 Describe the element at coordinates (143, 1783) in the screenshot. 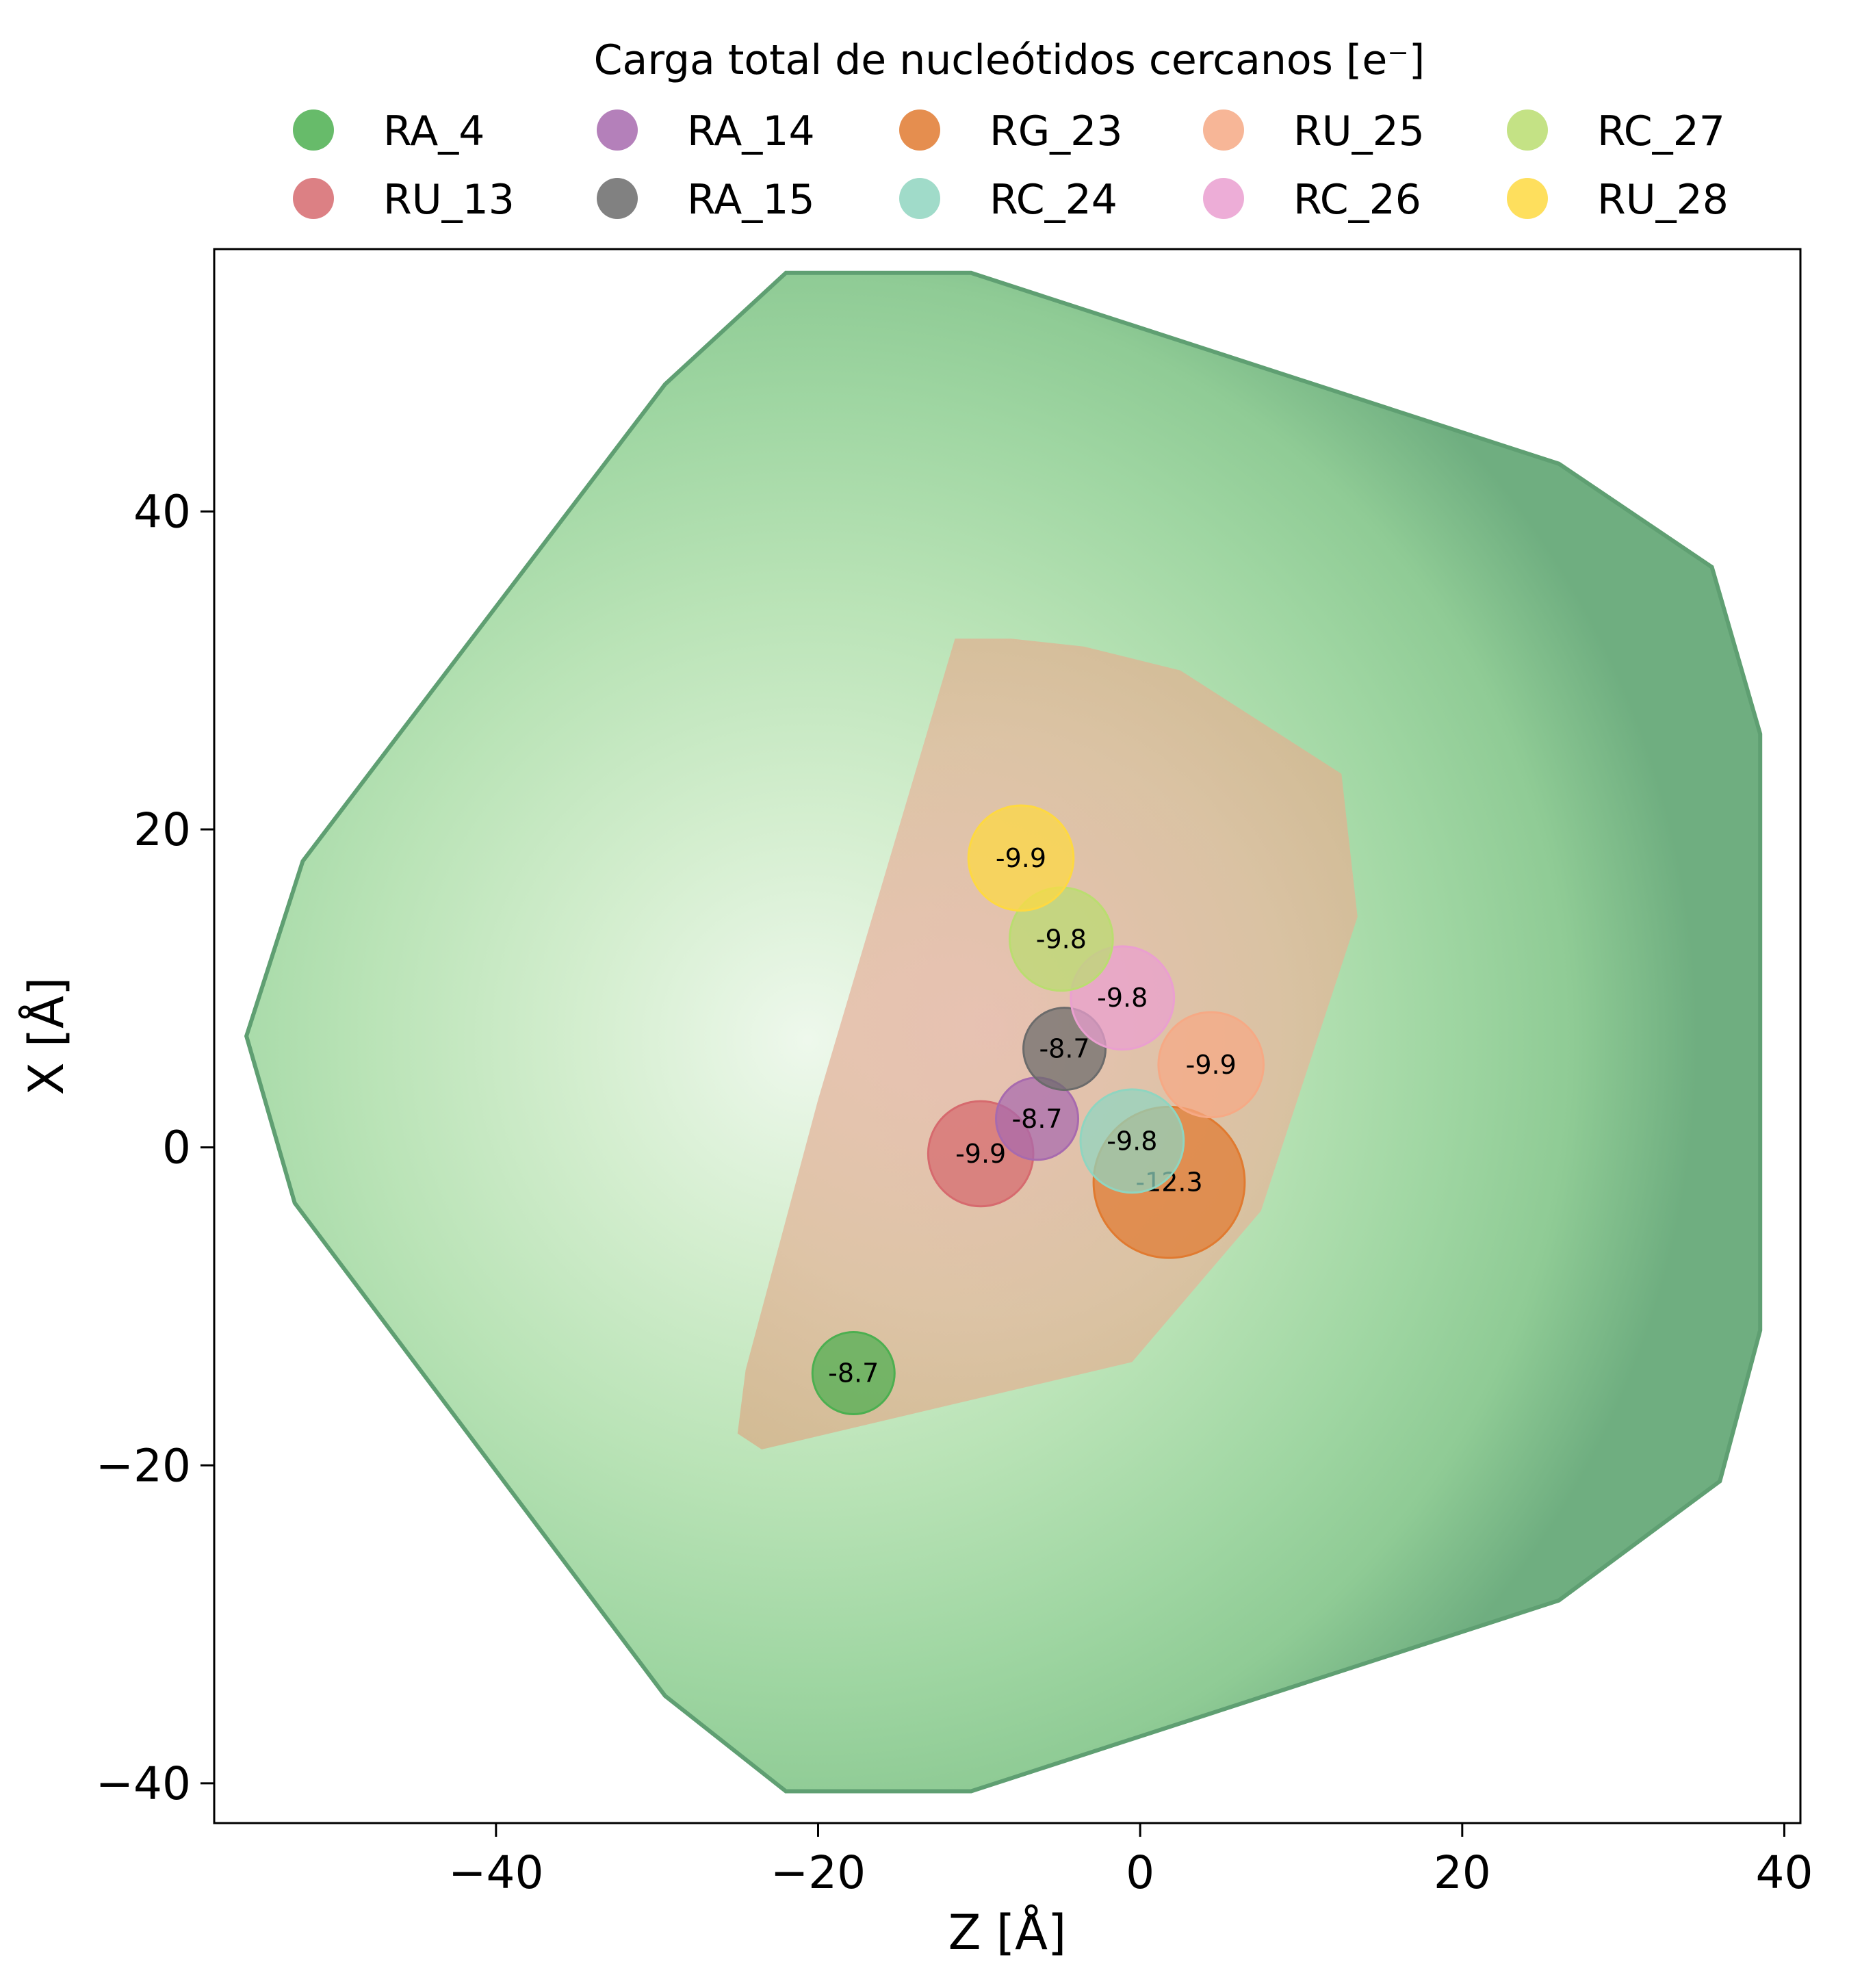

I see `y-tick-label: −40` at that location.